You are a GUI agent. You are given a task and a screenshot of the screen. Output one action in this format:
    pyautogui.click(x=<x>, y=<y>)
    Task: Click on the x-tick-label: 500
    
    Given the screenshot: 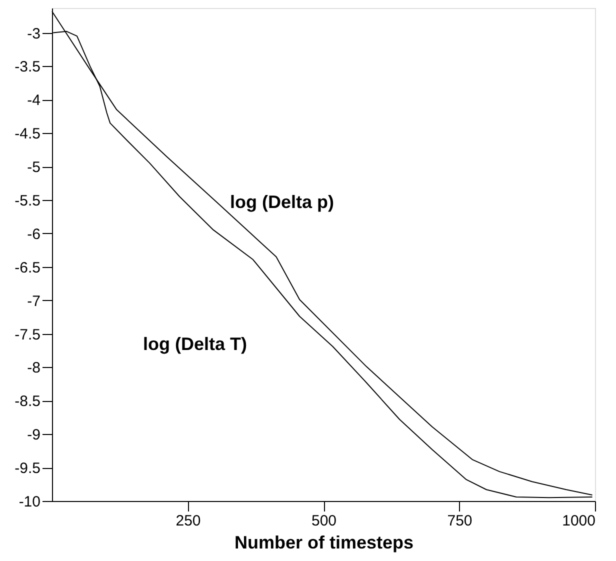 What is the action you would take?
    pyautogui.click(x=324, y=521)
    